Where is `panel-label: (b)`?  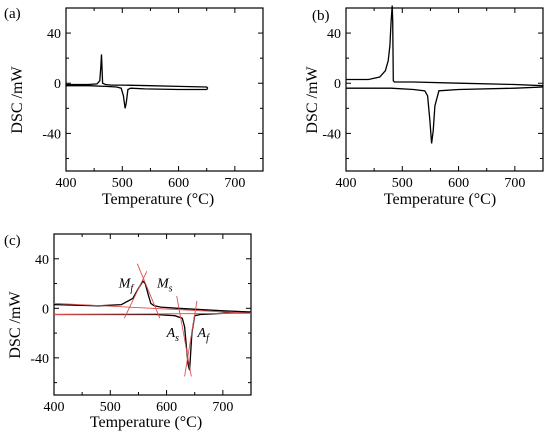 panel-label: (b) is located at coordinates (321, 16).